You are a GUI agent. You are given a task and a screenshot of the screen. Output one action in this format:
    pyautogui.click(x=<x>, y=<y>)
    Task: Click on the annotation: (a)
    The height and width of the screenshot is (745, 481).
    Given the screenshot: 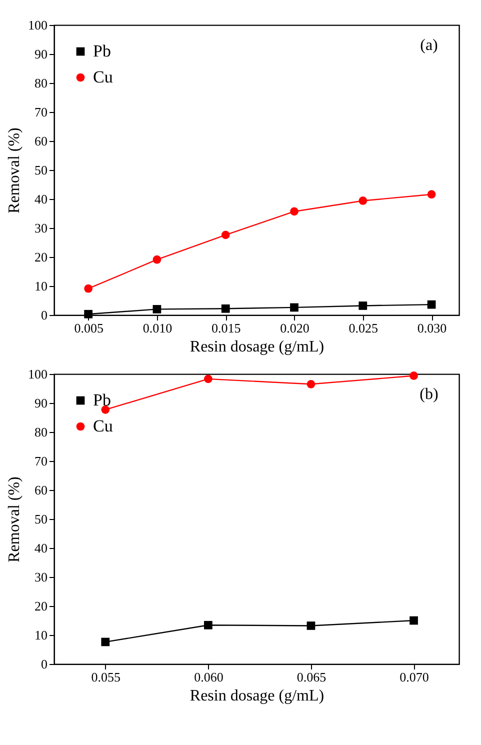 What is the action you would take?
    pyautogui.click(x=429, y=45)
    